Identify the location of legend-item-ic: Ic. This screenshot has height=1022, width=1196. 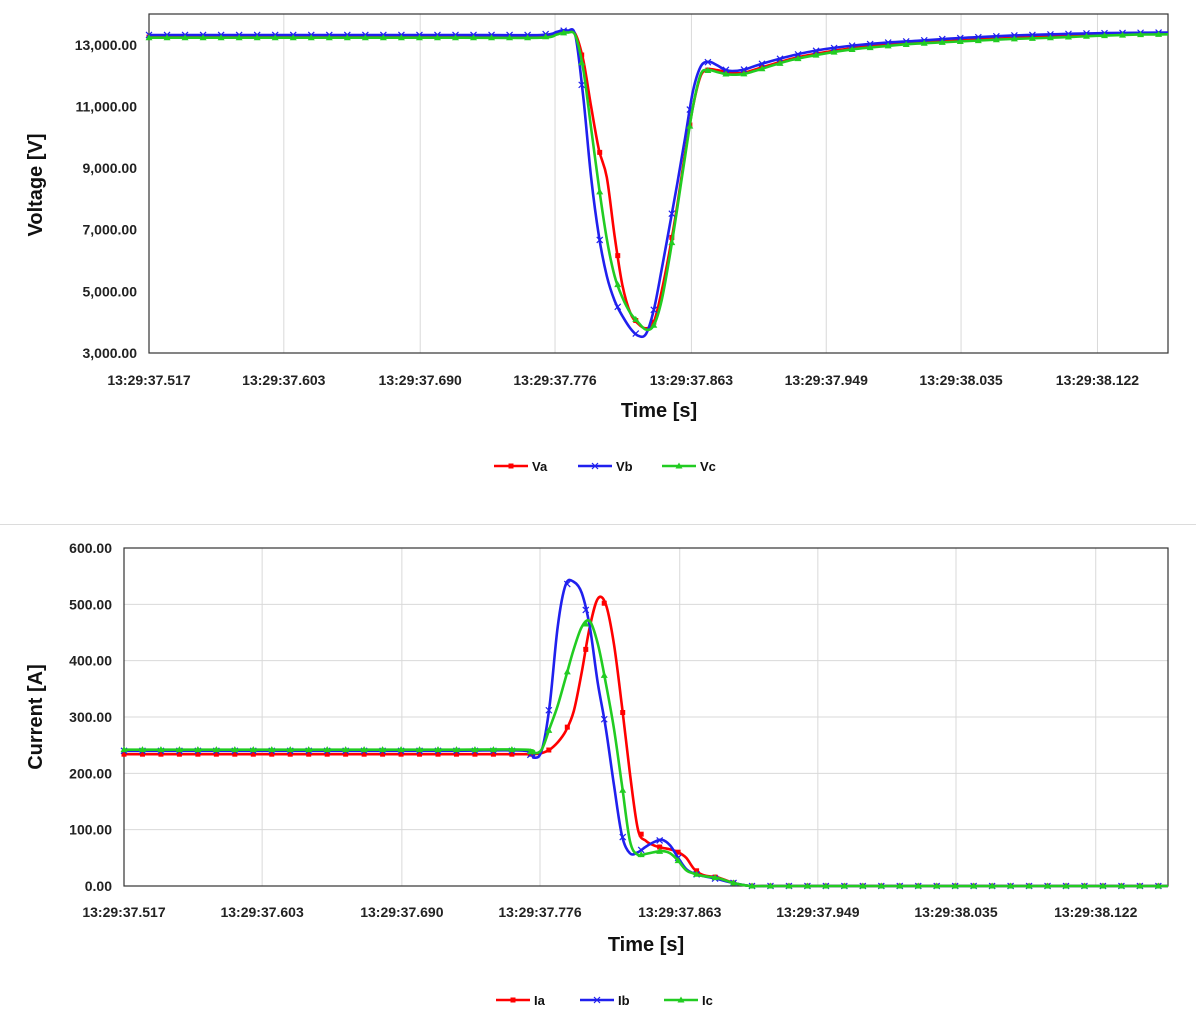
(688, 1000).